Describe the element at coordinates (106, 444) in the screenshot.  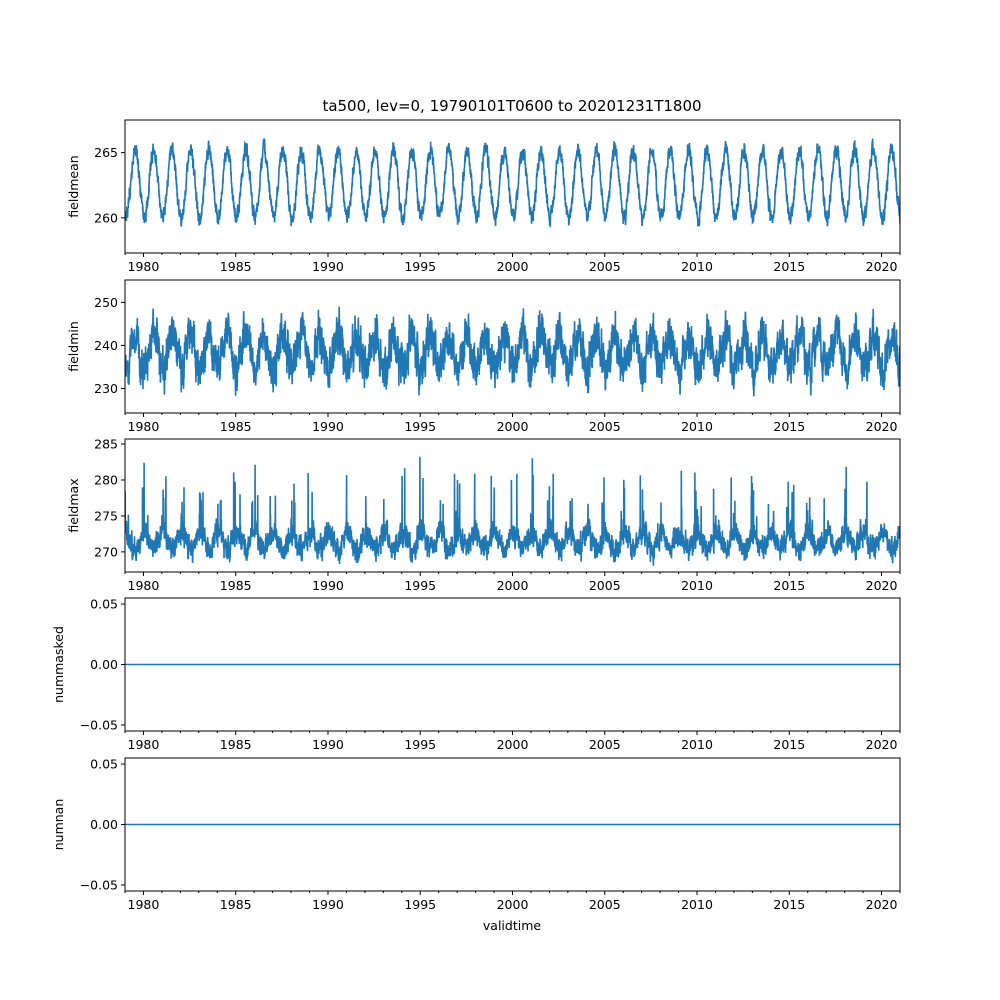
I see `y-tick-label: 285` at that location.